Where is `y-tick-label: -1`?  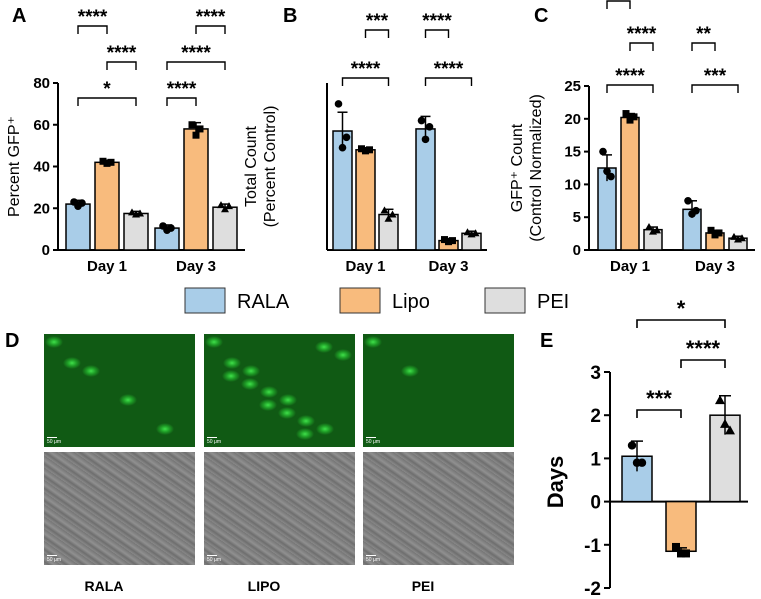
y-tick-label: -1 is located at coordinates (592, 546).